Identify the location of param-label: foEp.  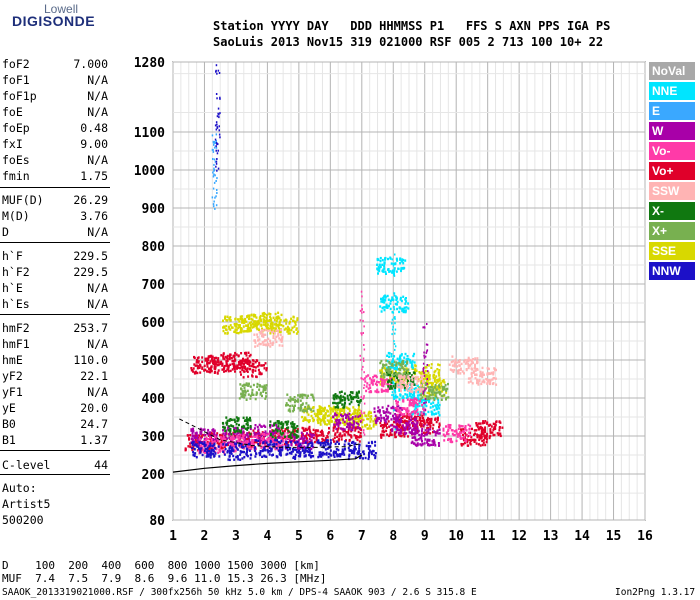
(16, 128).